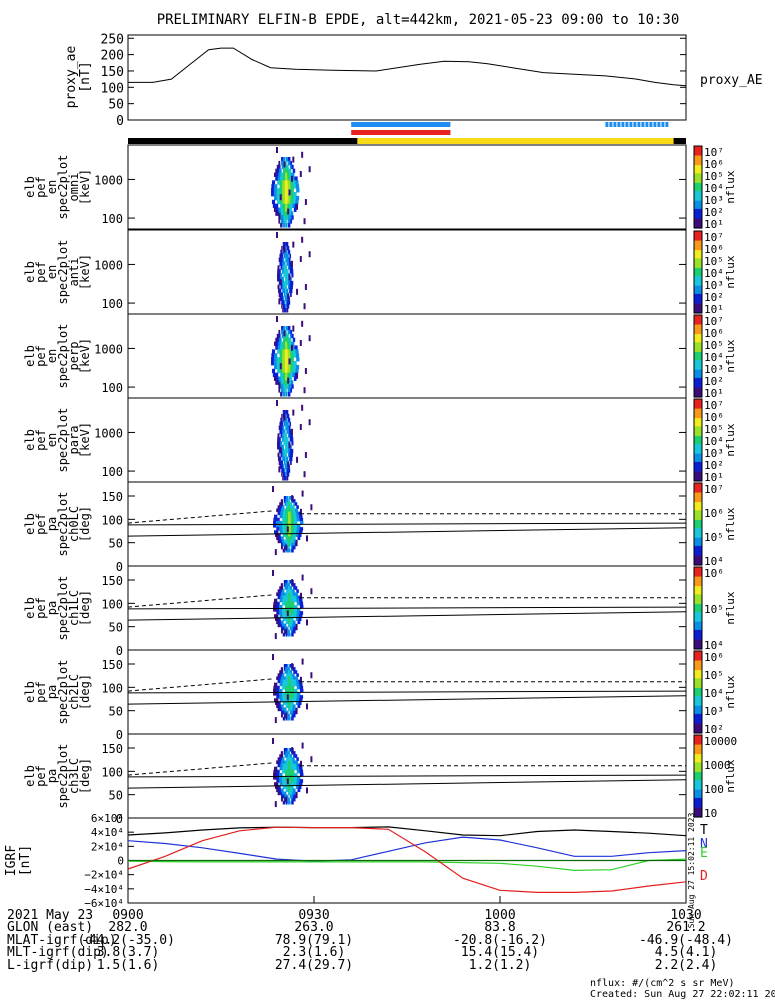 Image resolution: width=775 pixels, height=1000 pixels. I want to click on ephemeris-value: 263.0, so click(313, 927).